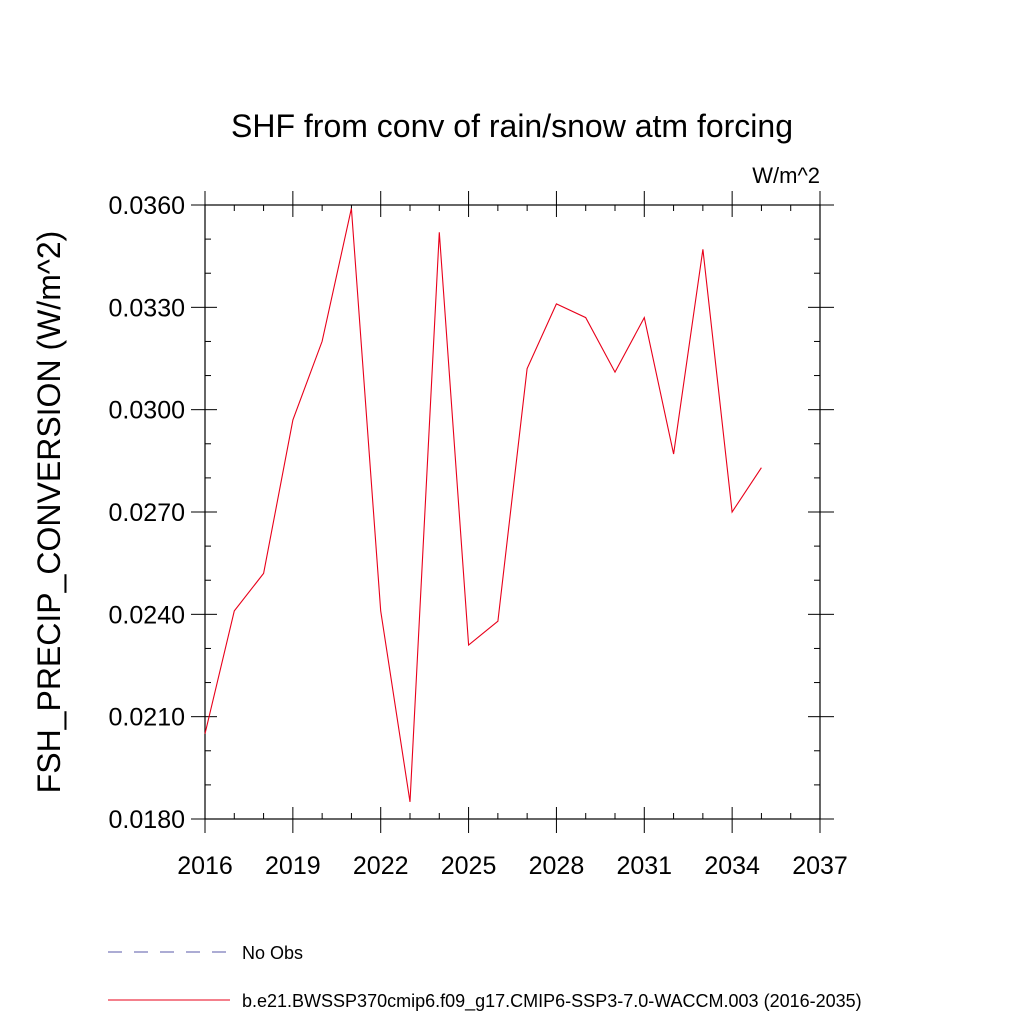 This screenshot has width=1024, height=1024. What do you see at coordinates (147, 411) in the screenshot?
I see `y-tick-label: 0.0300` at bounding box center [147, 411].